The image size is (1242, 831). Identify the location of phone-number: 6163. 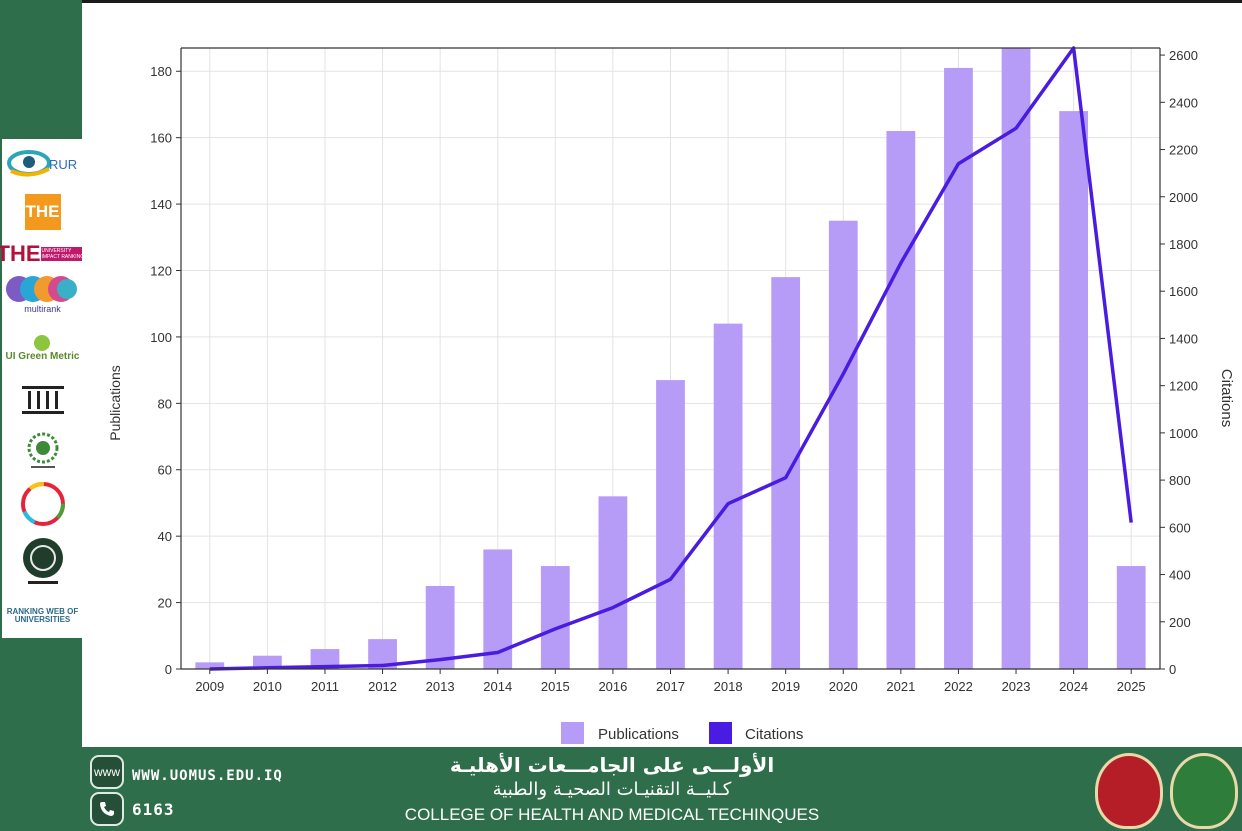
(153, 809).